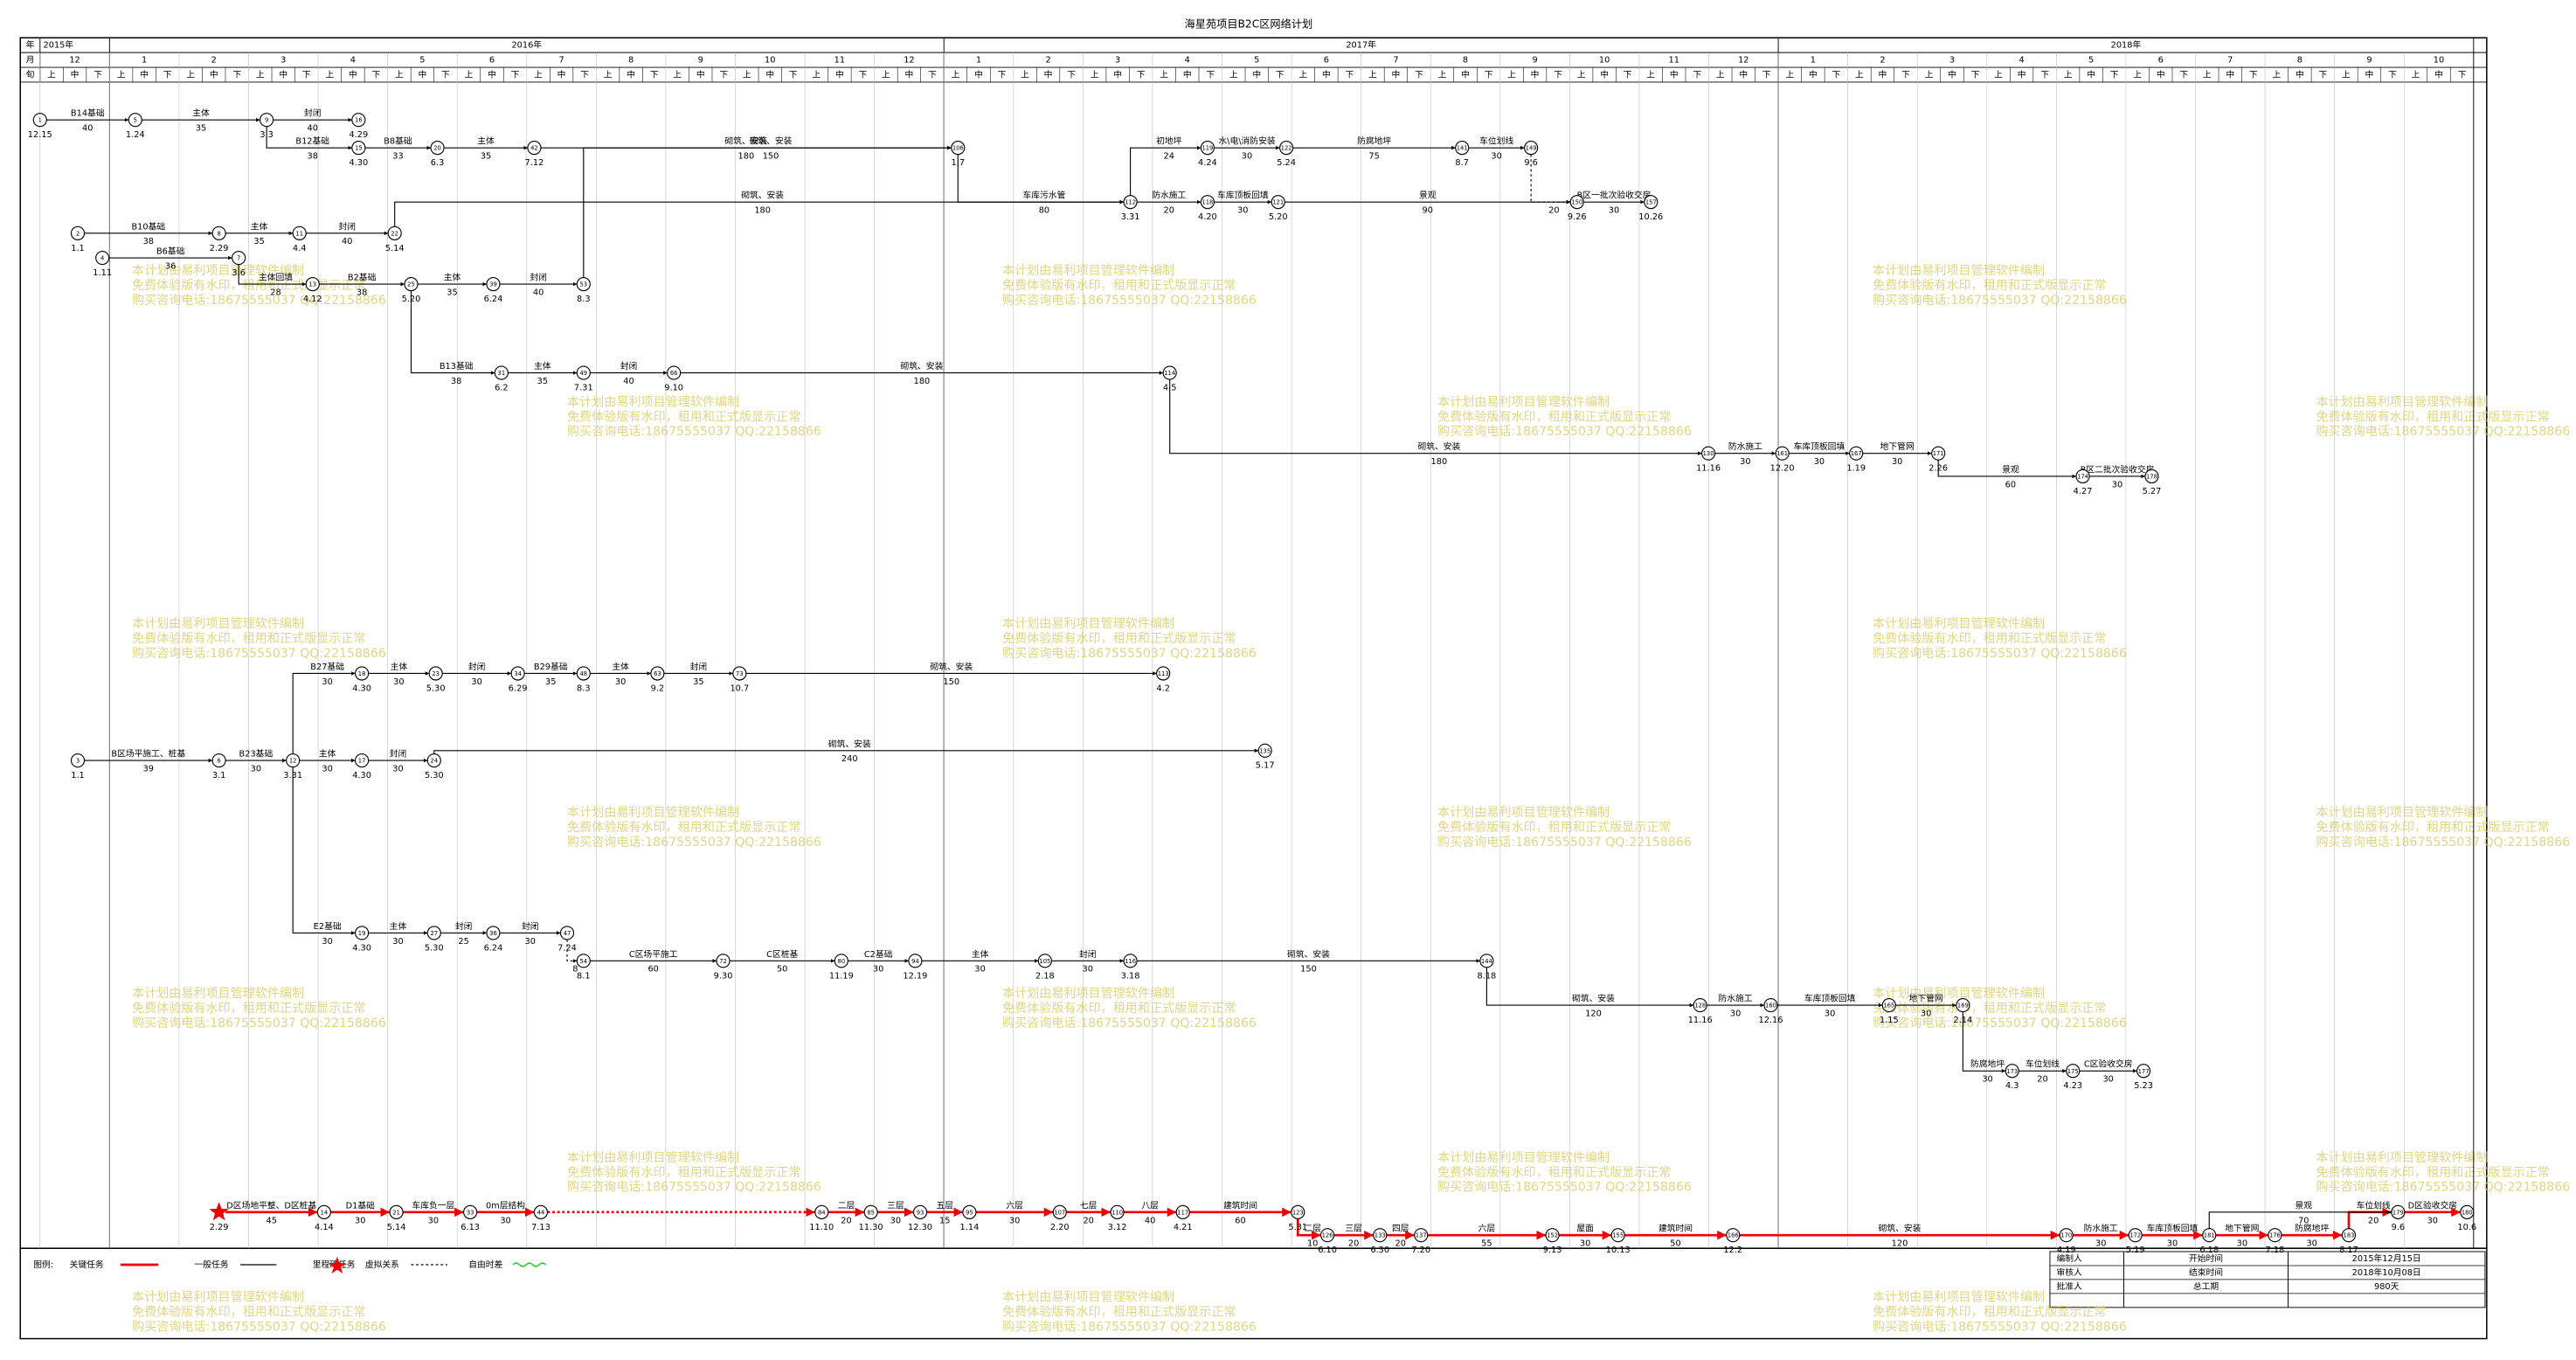 This screenshot has height=1360, width=2576. What do you see at coordinates (1059, 1212) in the screenshot?
I see `node-id: 107` at bounding box center [1059, 1212].